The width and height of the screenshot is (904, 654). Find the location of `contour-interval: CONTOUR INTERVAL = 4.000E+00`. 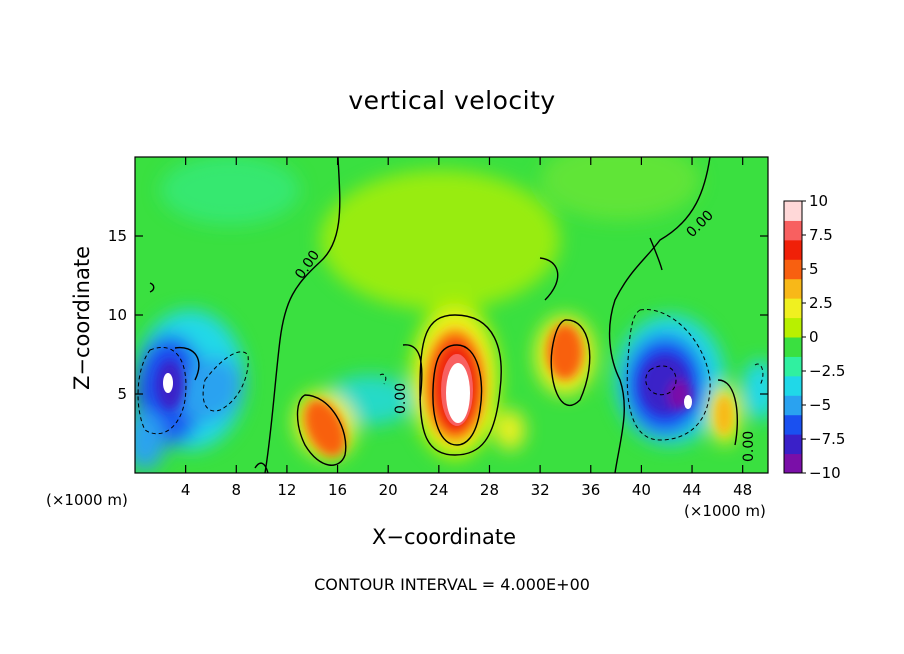

contour-interval: CONTOUR INTERVAL = 4.000E+00 is located at coordinates (452, 584).